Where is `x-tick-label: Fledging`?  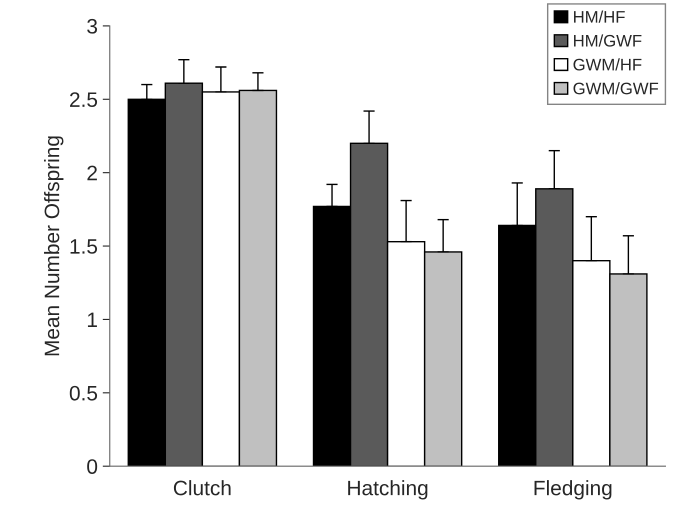 x-tick-label: Fledging is located at coordinates (573, 490).